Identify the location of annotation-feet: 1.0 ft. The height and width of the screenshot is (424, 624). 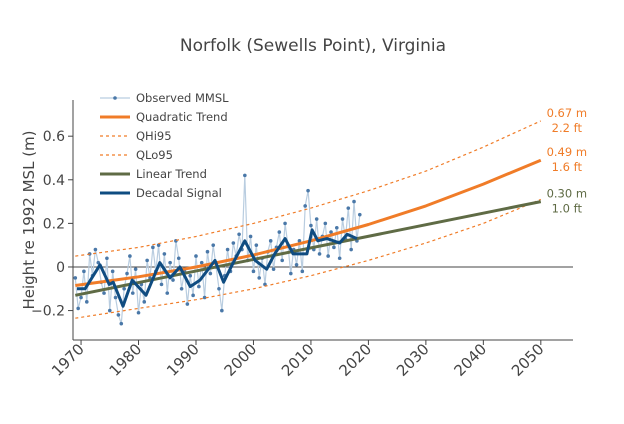
(567, 209).